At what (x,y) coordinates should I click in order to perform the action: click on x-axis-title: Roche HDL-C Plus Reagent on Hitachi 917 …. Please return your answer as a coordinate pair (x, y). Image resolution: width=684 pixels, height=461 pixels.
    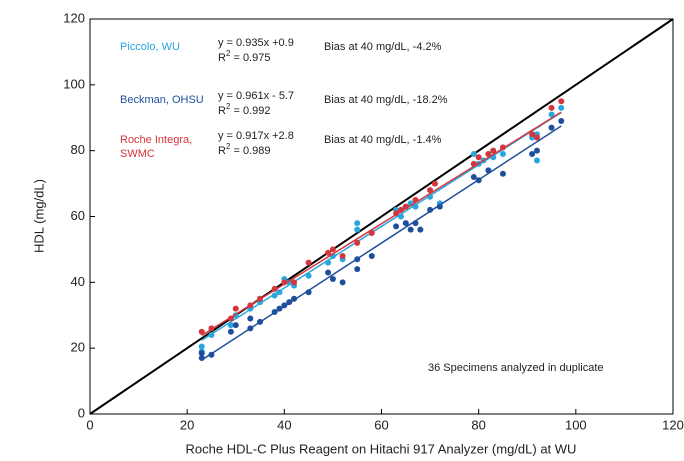
    Looking at the image, I should click on (381, 448).